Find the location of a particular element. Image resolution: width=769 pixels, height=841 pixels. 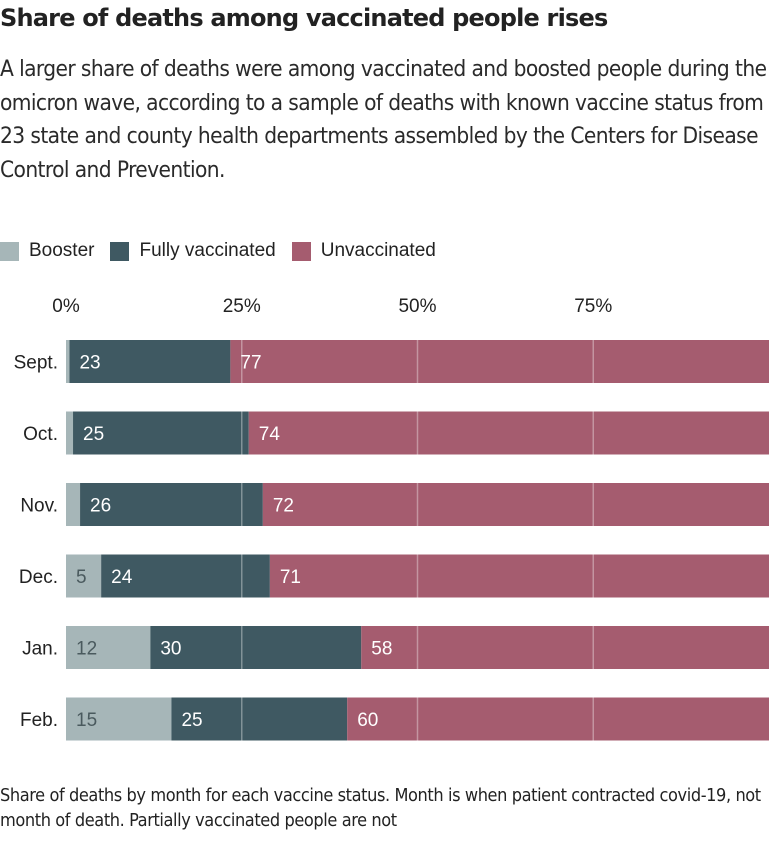

category-label: Dec. is located at coordinates (38, 577).